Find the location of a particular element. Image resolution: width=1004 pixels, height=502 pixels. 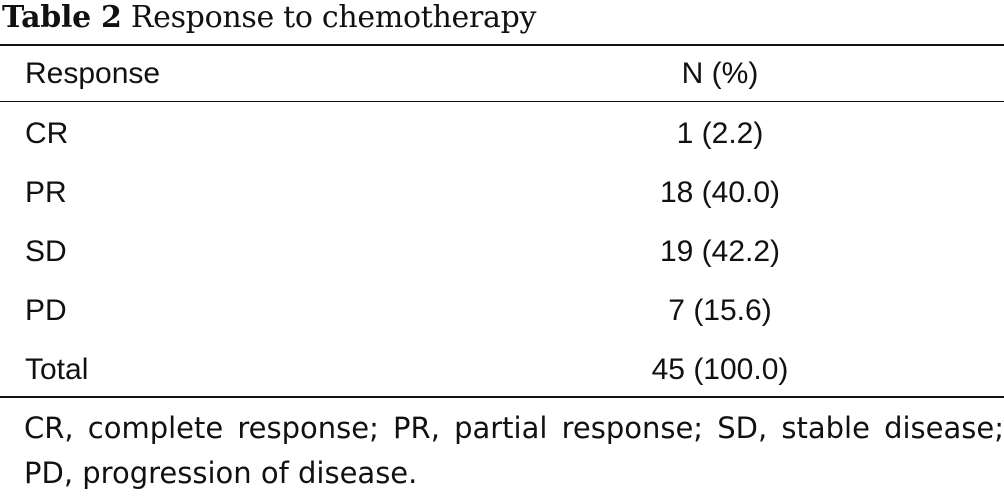

header-n-percent: N (%) is located at coordinates (720, 73).